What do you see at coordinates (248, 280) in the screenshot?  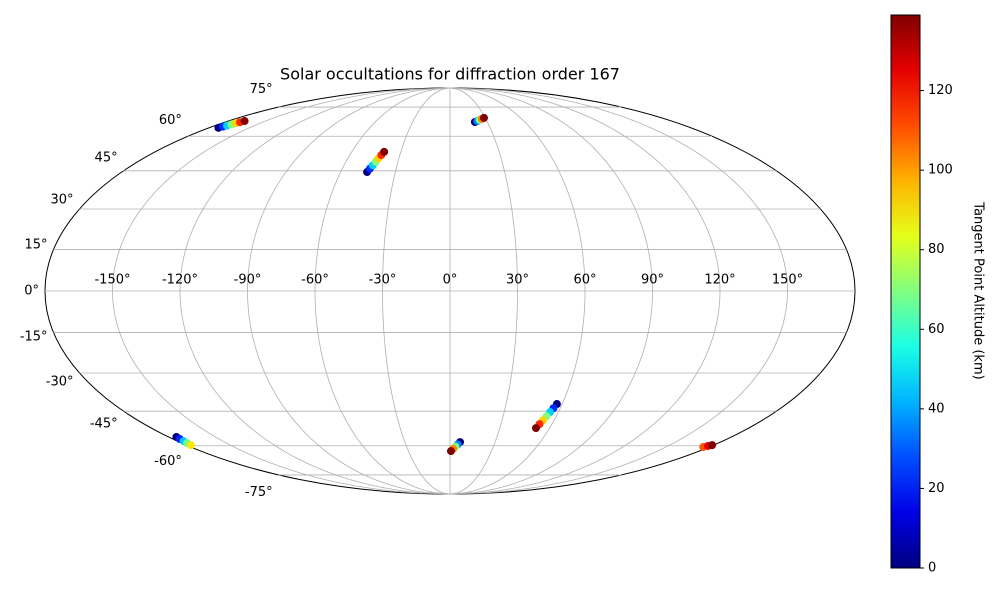 I see `x-tick-label: -90°` at bounding box center [248, 280].